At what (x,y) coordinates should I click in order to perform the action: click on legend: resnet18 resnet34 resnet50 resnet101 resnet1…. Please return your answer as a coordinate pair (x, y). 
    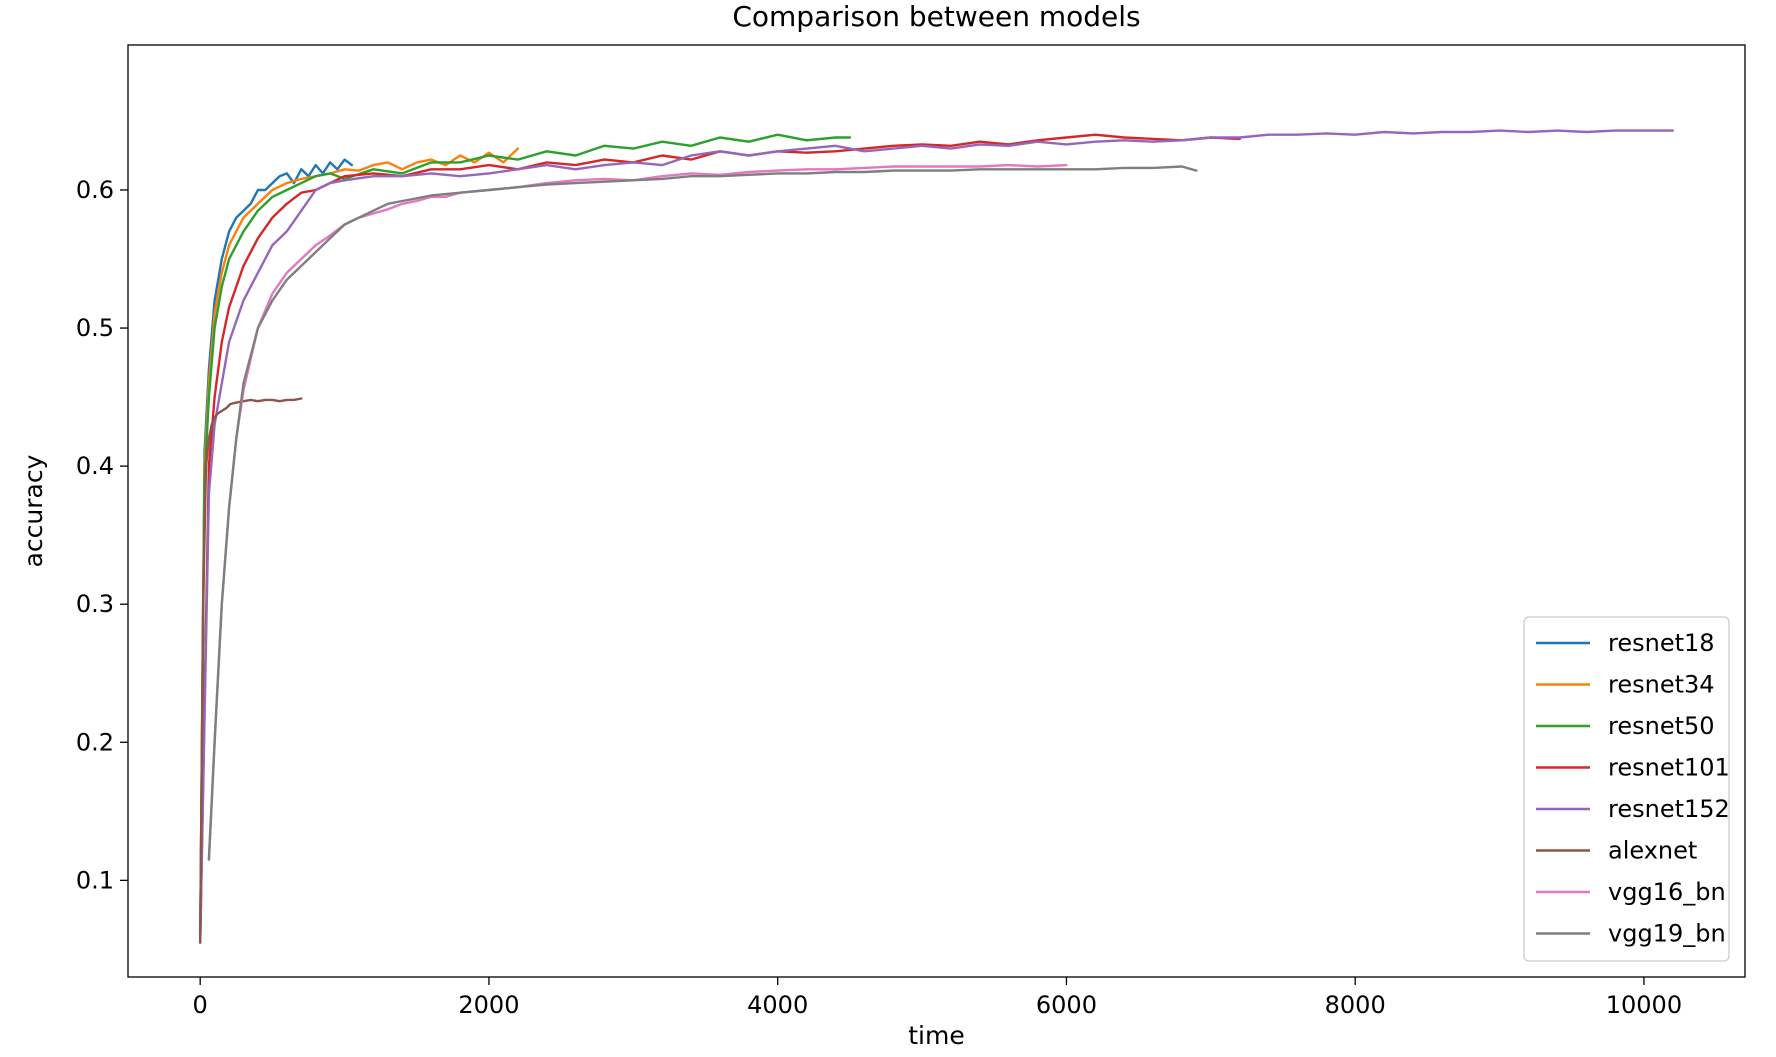
    Looking at the image, I should click on (1626, 789).